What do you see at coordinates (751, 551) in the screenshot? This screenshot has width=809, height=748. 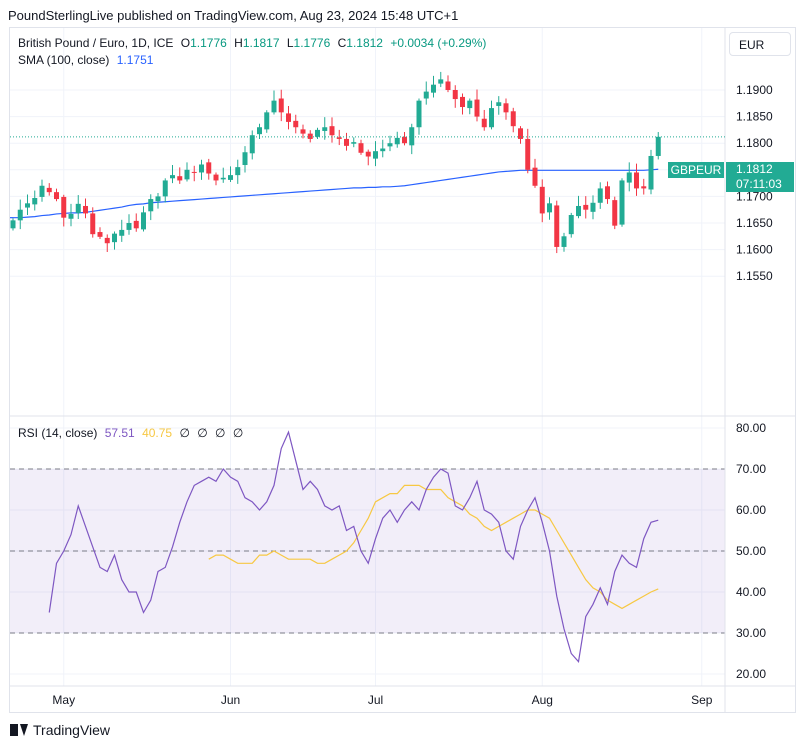 I see `rsi-axis-ticks: 20.00 30.00 40.00 50.00 60.00 70.00 80.00` at bounding box center [751, 551].